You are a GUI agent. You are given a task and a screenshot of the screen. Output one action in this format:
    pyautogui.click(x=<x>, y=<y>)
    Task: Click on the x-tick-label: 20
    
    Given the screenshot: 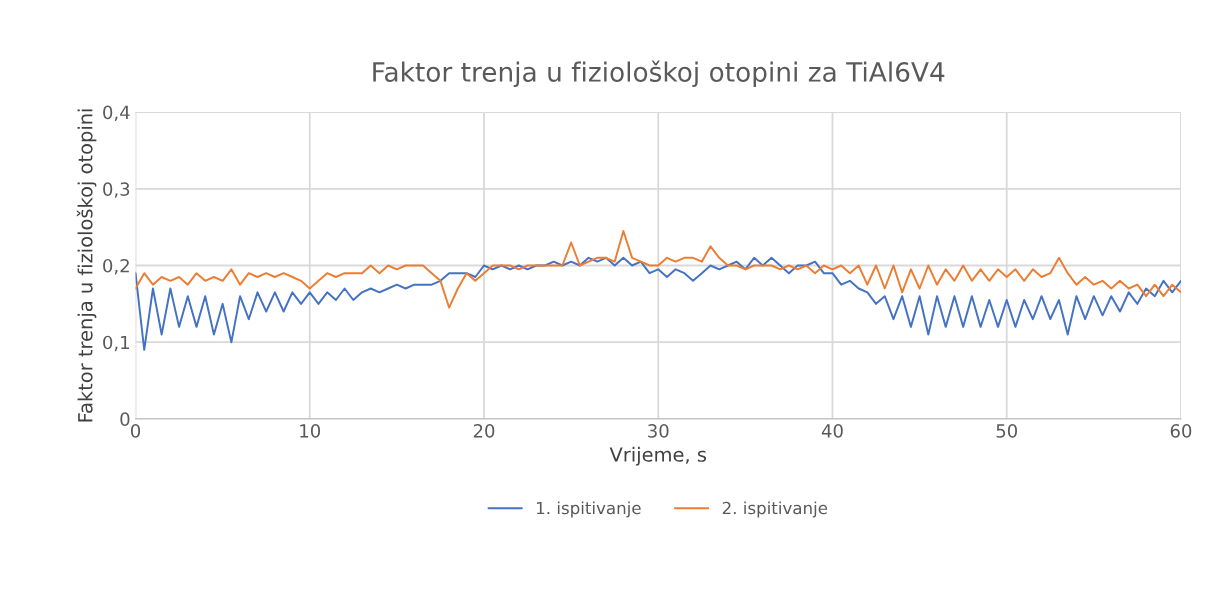 What is the action you would take?
    pyautogui.click(x=484, y=431)
    